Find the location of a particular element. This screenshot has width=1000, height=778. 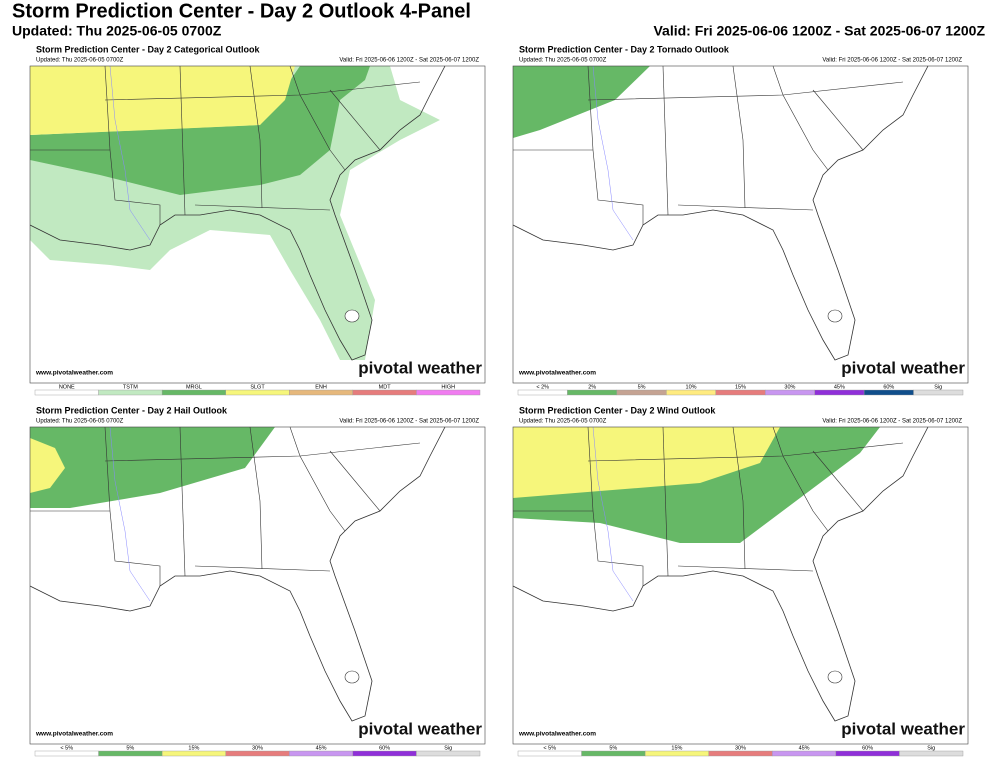

legend-label: MRGL is located at coordinates (194, 387).